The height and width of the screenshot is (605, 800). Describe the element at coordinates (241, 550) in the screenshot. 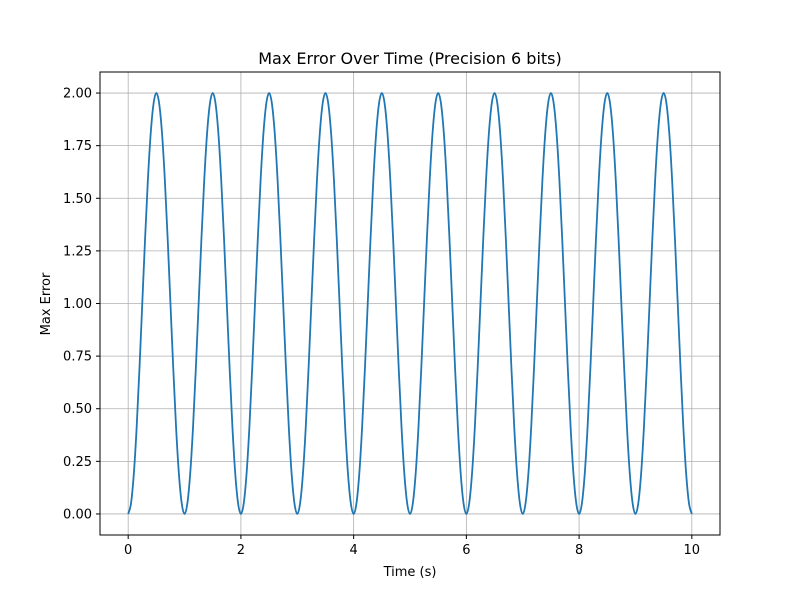

I see `x-tick-label: 2` at that location.